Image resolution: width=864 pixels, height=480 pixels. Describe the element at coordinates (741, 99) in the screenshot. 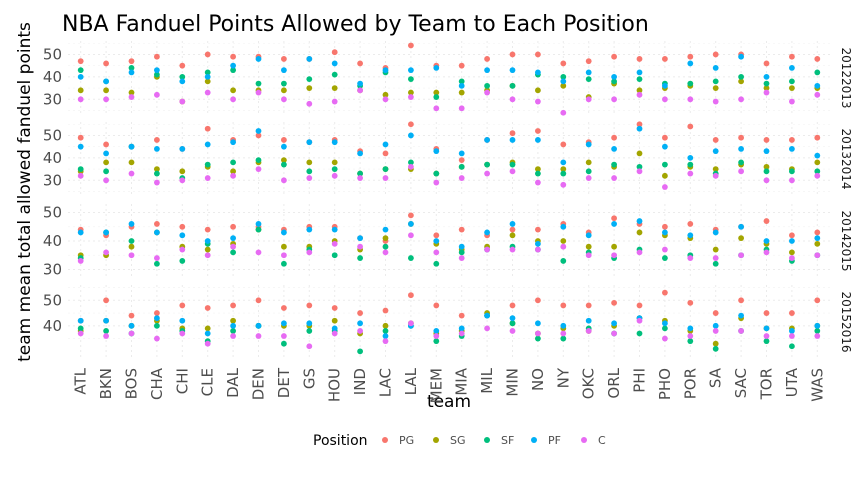

I see `point-c-sac` at that location.